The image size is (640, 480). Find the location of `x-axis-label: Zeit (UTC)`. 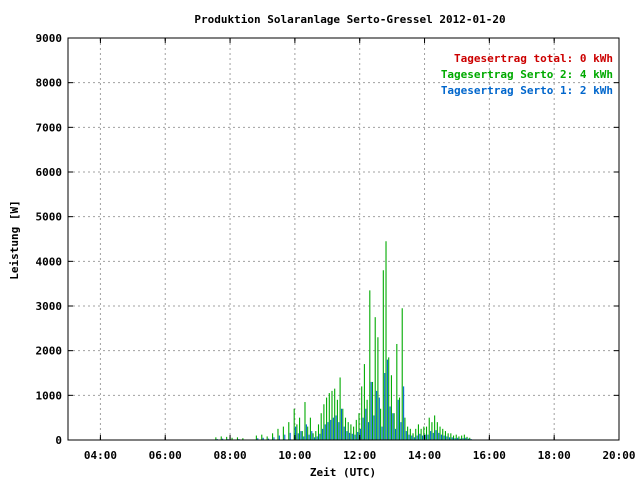

x-axis-label: Zeit (UTC) is located at coordinates (343, 472).